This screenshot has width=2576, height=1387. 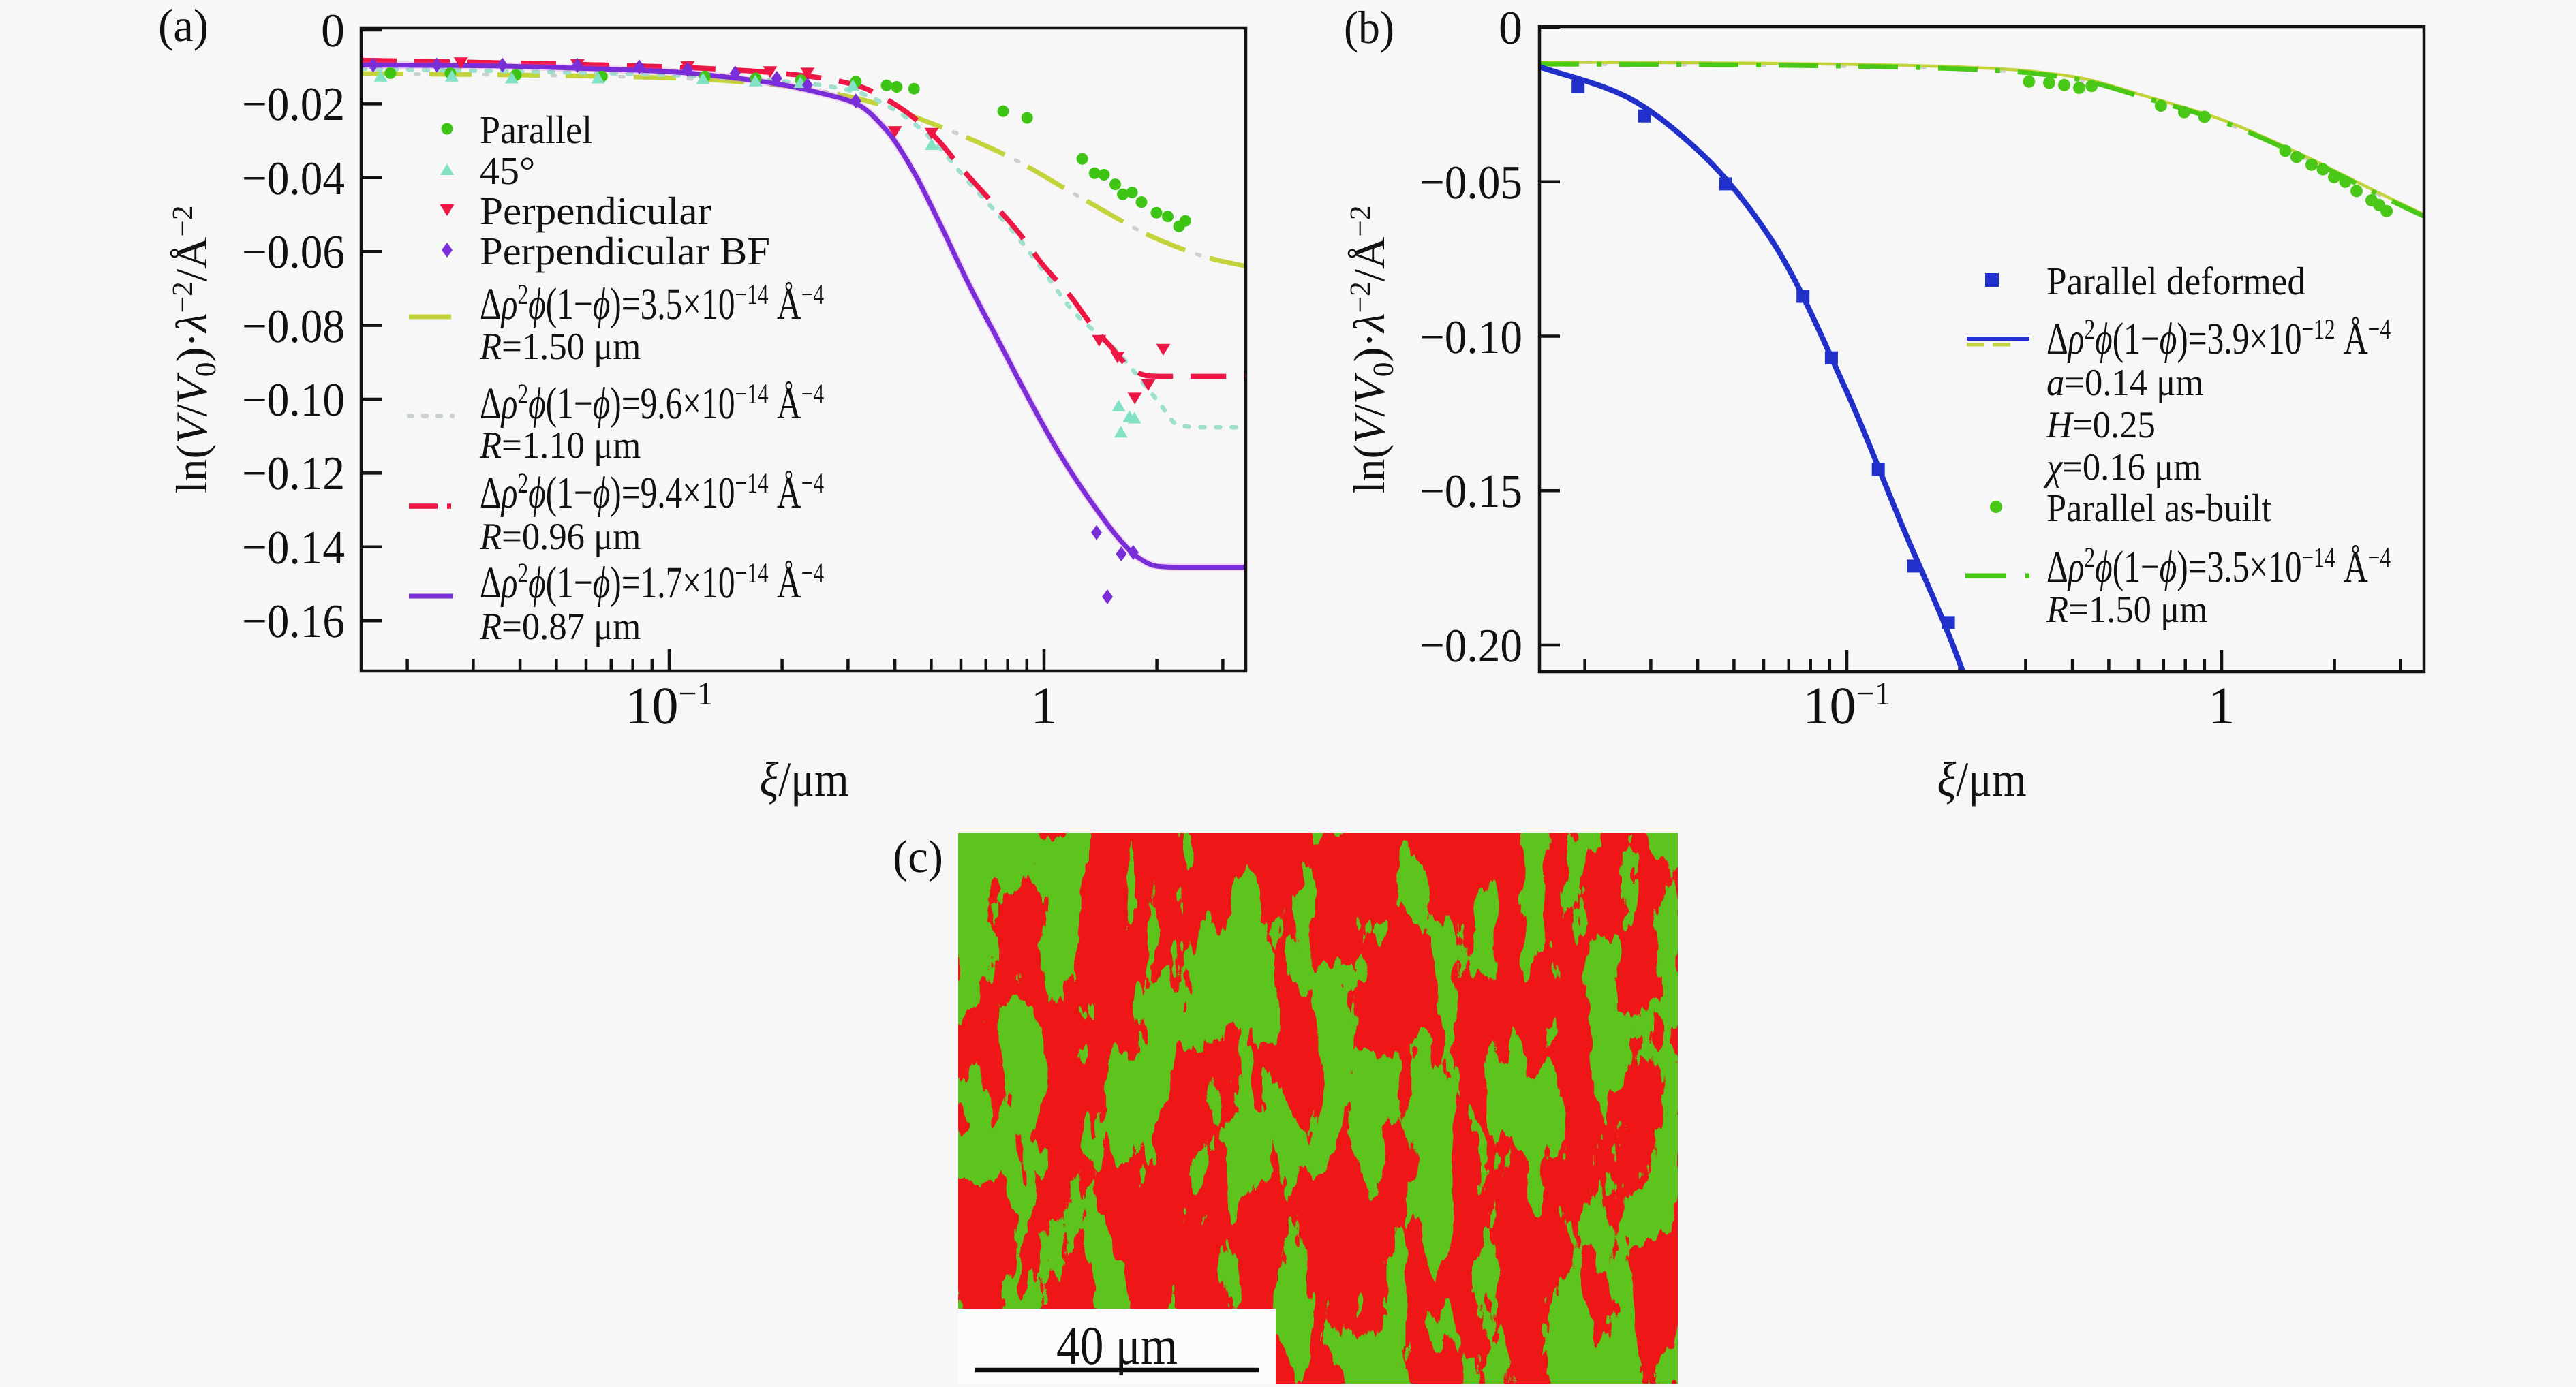 What do you see at coordinates (1117, 1346) in the screenshot?
I see `svg-text: 40 μm` at bounding box center [1117, 1346].